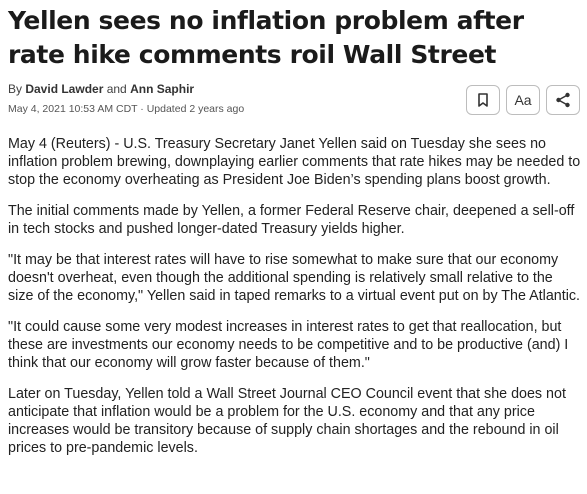 The width and height of the screenshot is (587, 494). What do you see at coordinates (162, 89) in the screenshot?
I see `author-link-2: Ann Saphir` at bounding box center [162, 89].